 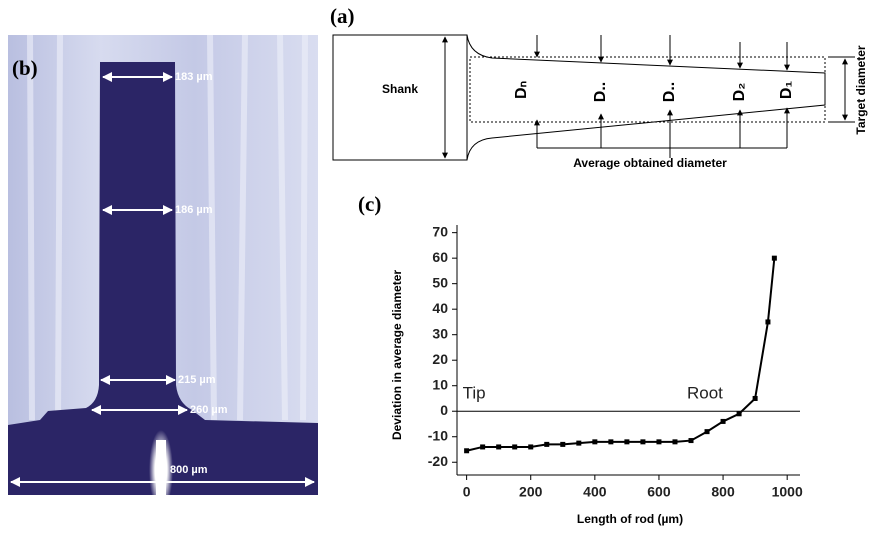 What do you see at coordinates (444, 410) in the screenshot?
I see `y-tick-label: 0` at bounding box center [444, 410].